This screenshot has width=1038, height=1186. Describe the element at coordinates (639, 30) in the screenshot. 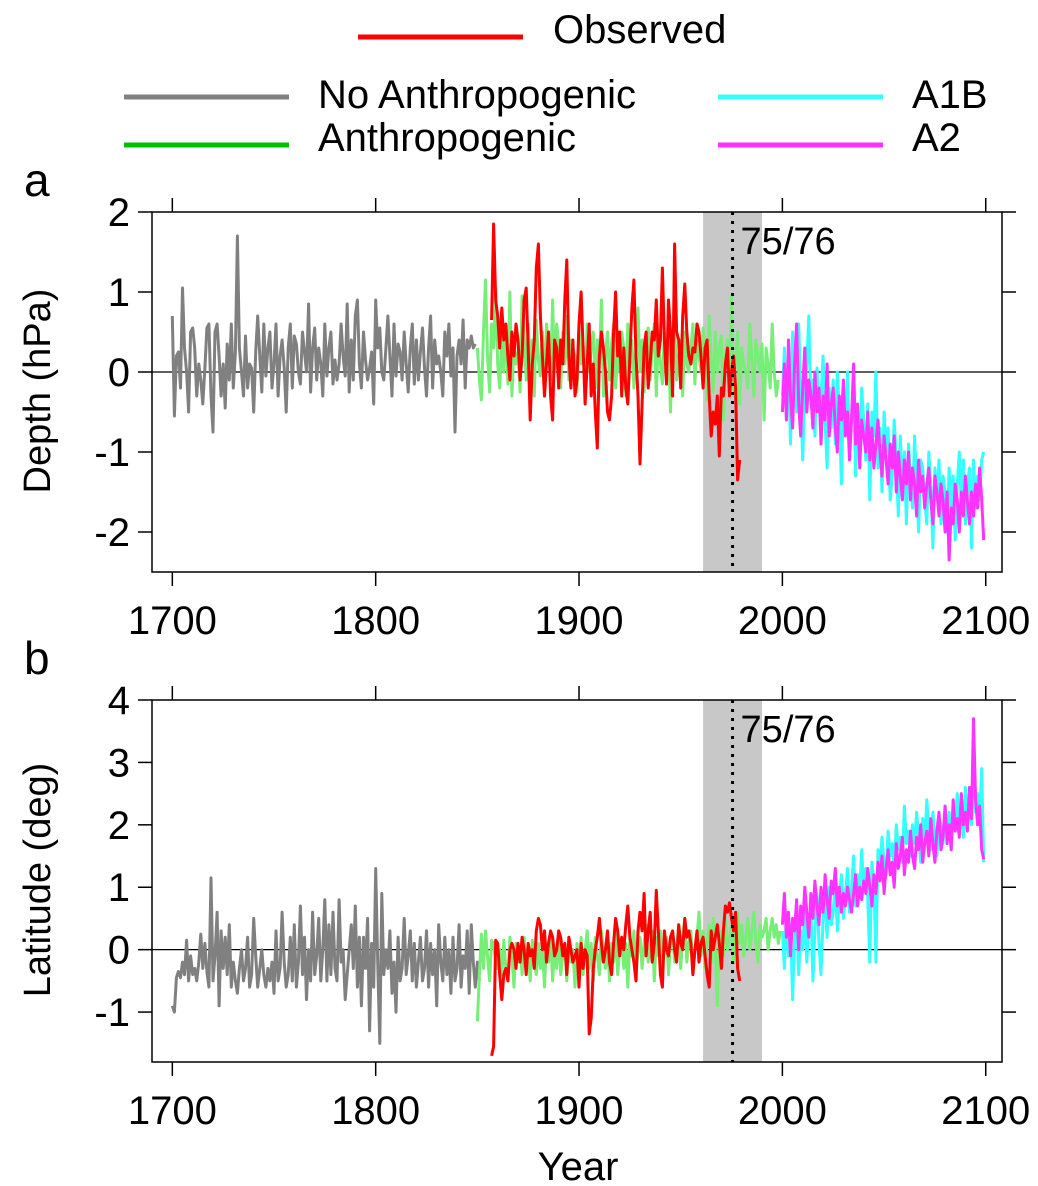

I see `legend-label-observed: Observed` at that location.